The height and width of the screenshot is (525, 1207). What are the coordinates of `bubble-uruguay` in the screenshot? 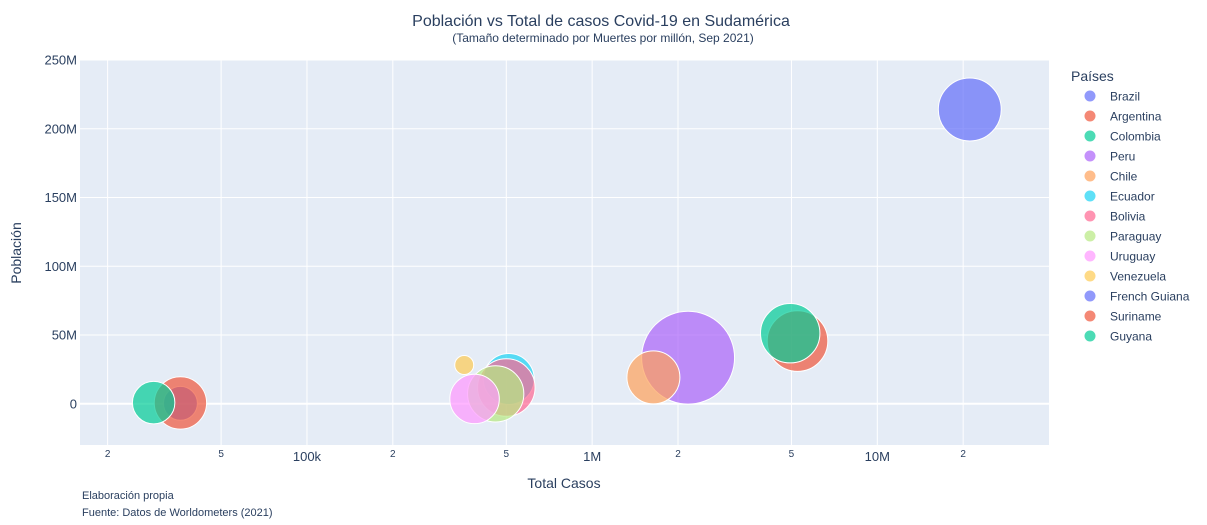 It's located at (474, 398).